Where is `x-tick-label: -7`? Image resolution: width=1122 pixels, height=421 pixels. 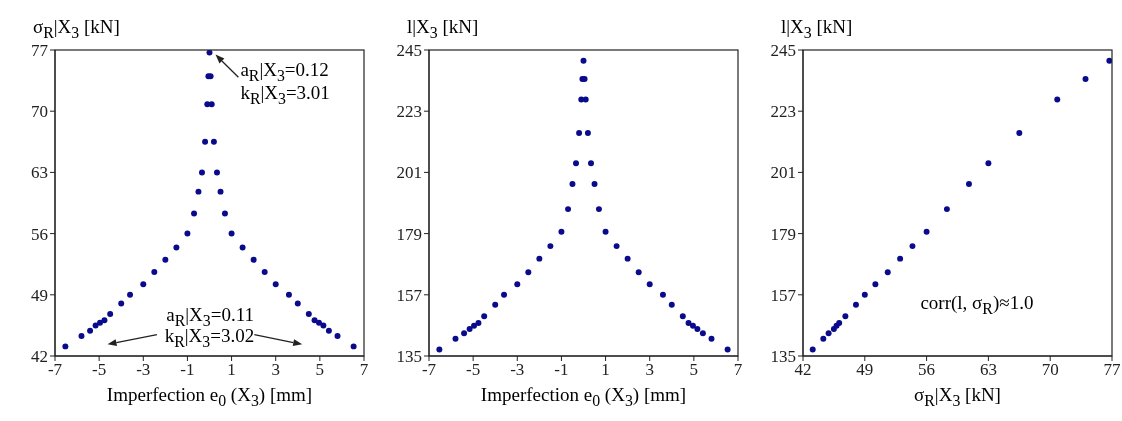 x-tick-label: -7 is located at coordinates (429, 370).